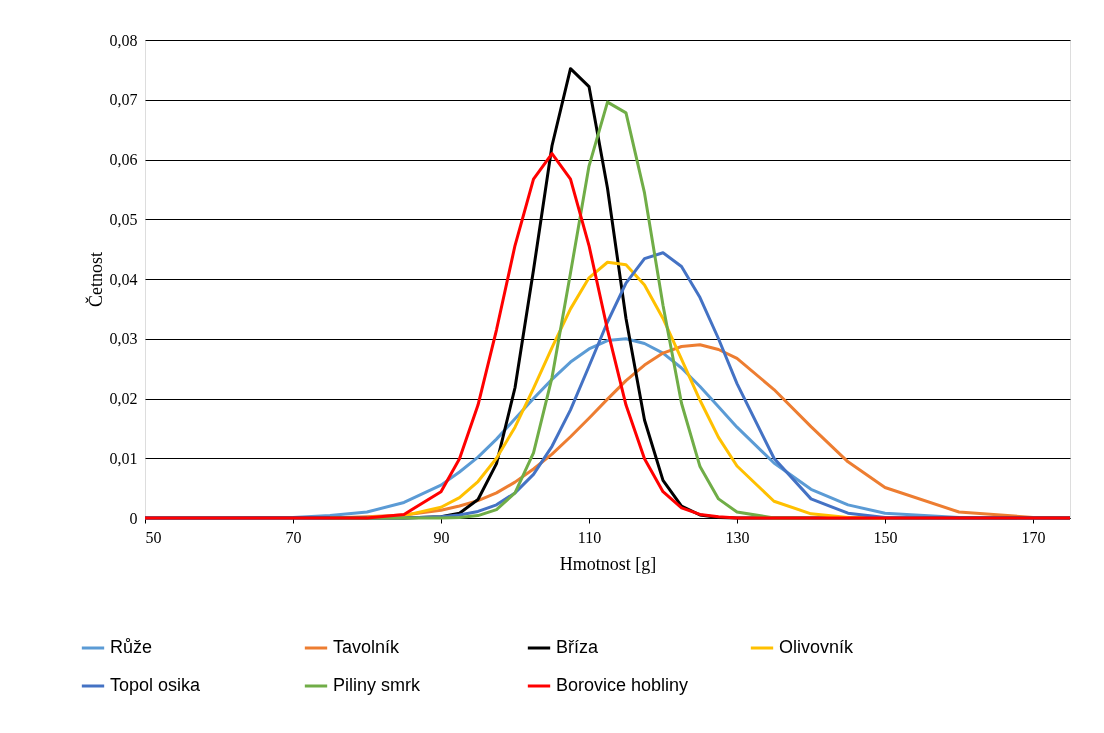  What do you see at coordinates (293, 537) in the screenshot?
I see `x-tick-label: 70` at bounding box center [293, 537].